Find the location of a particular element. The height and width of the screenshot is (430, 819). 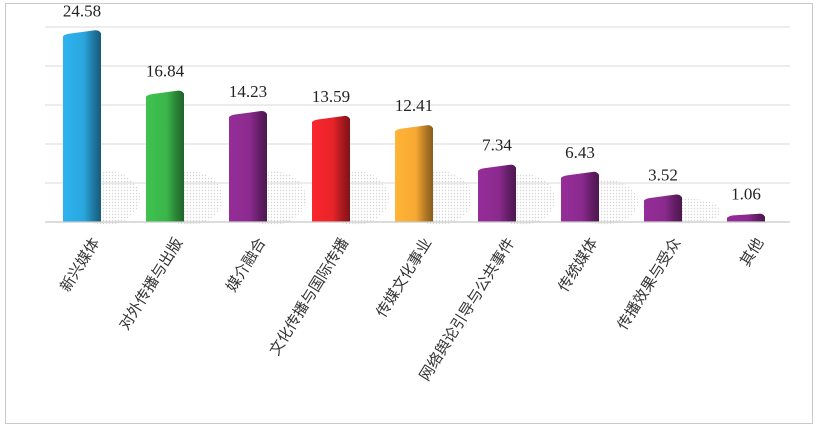

value-label: 24.58 is located at coordinates (82, 10).